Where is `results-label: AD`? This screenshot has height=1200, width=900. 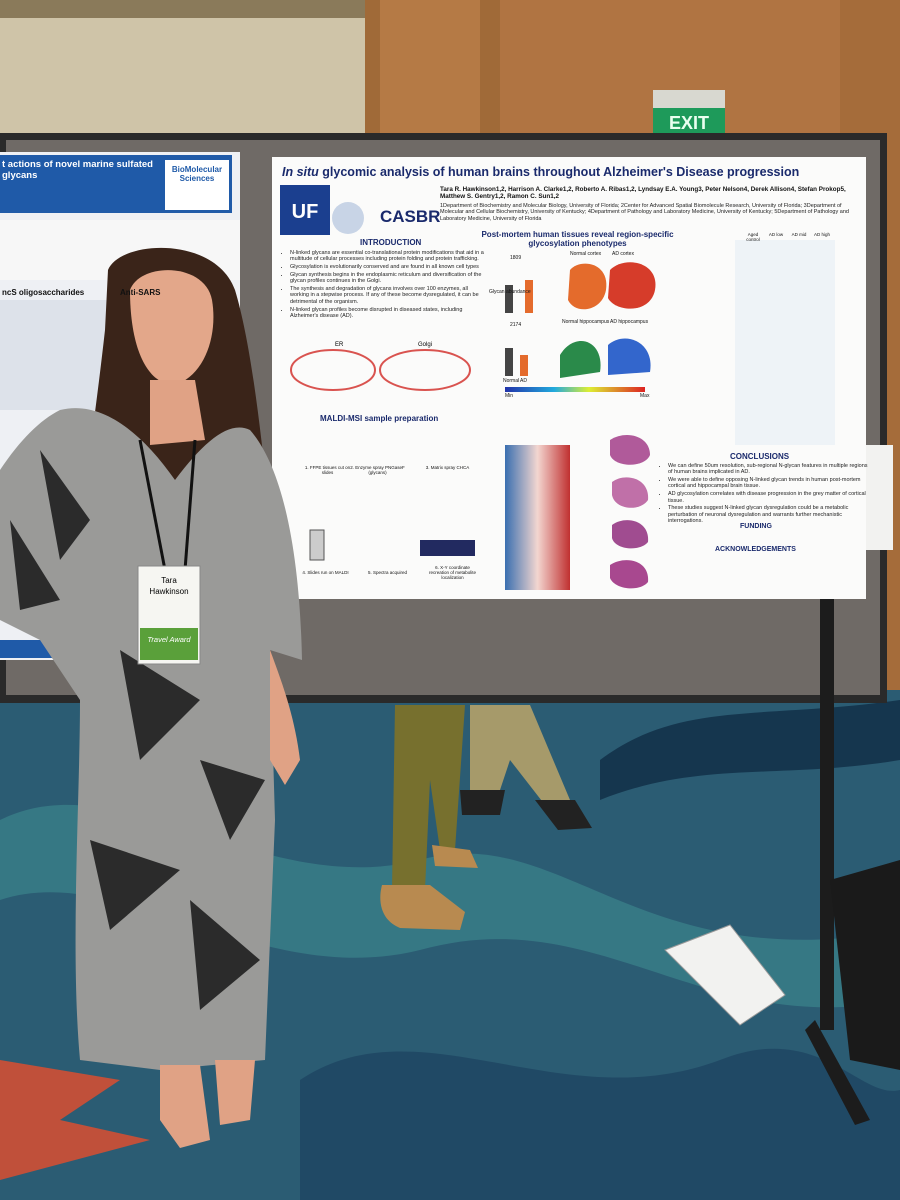
results-label: AD is located at coordinates (523, 381).